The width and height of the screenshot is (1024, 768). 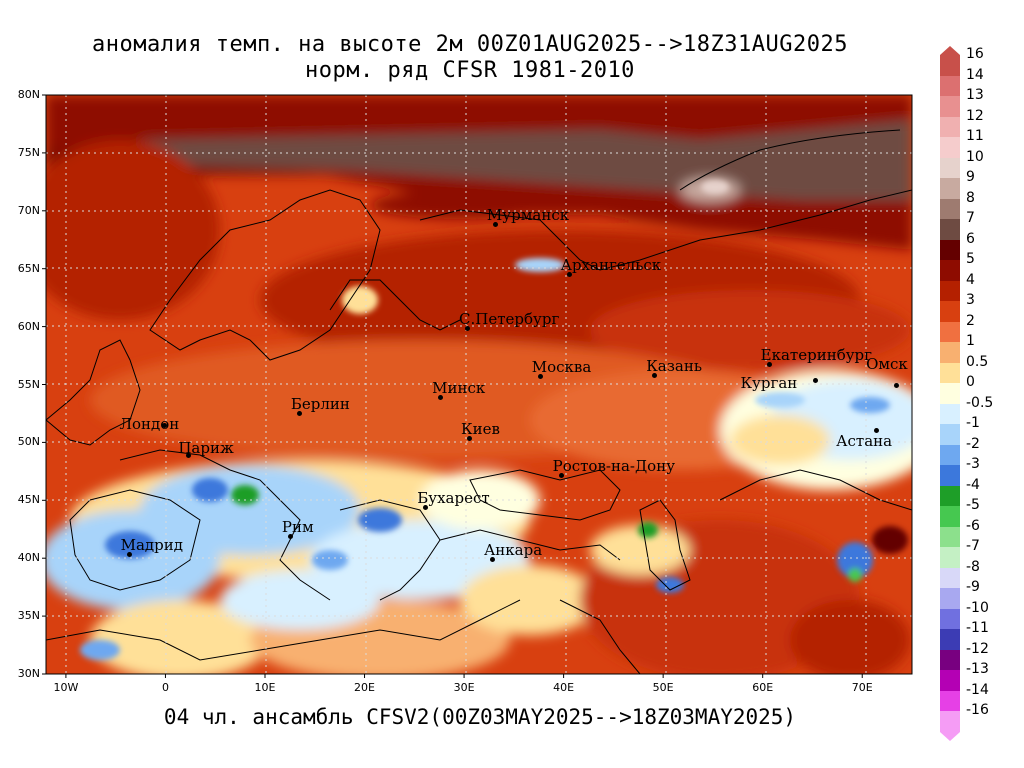 I want to click on legend-entry: 2, so click(x=978, y=328).